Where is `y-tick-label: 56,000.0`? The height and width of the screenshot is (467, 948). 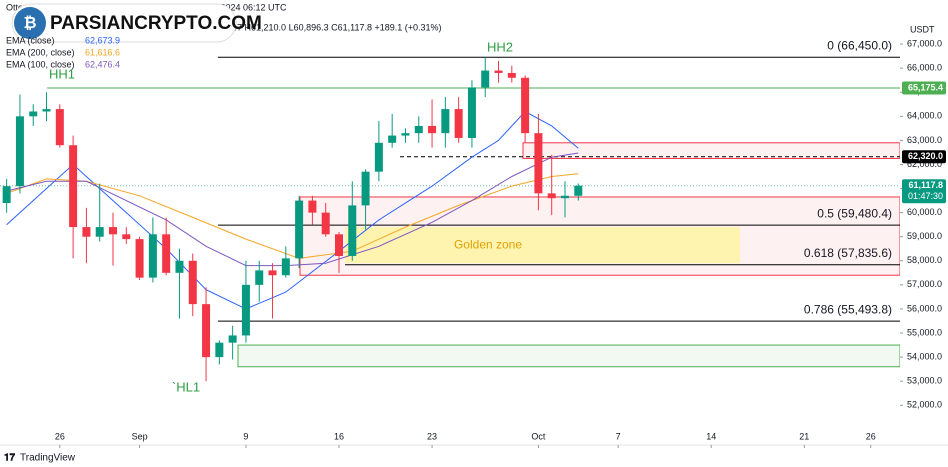
y-tick-label: 56,000.0 is located at coordinates (924, 308).